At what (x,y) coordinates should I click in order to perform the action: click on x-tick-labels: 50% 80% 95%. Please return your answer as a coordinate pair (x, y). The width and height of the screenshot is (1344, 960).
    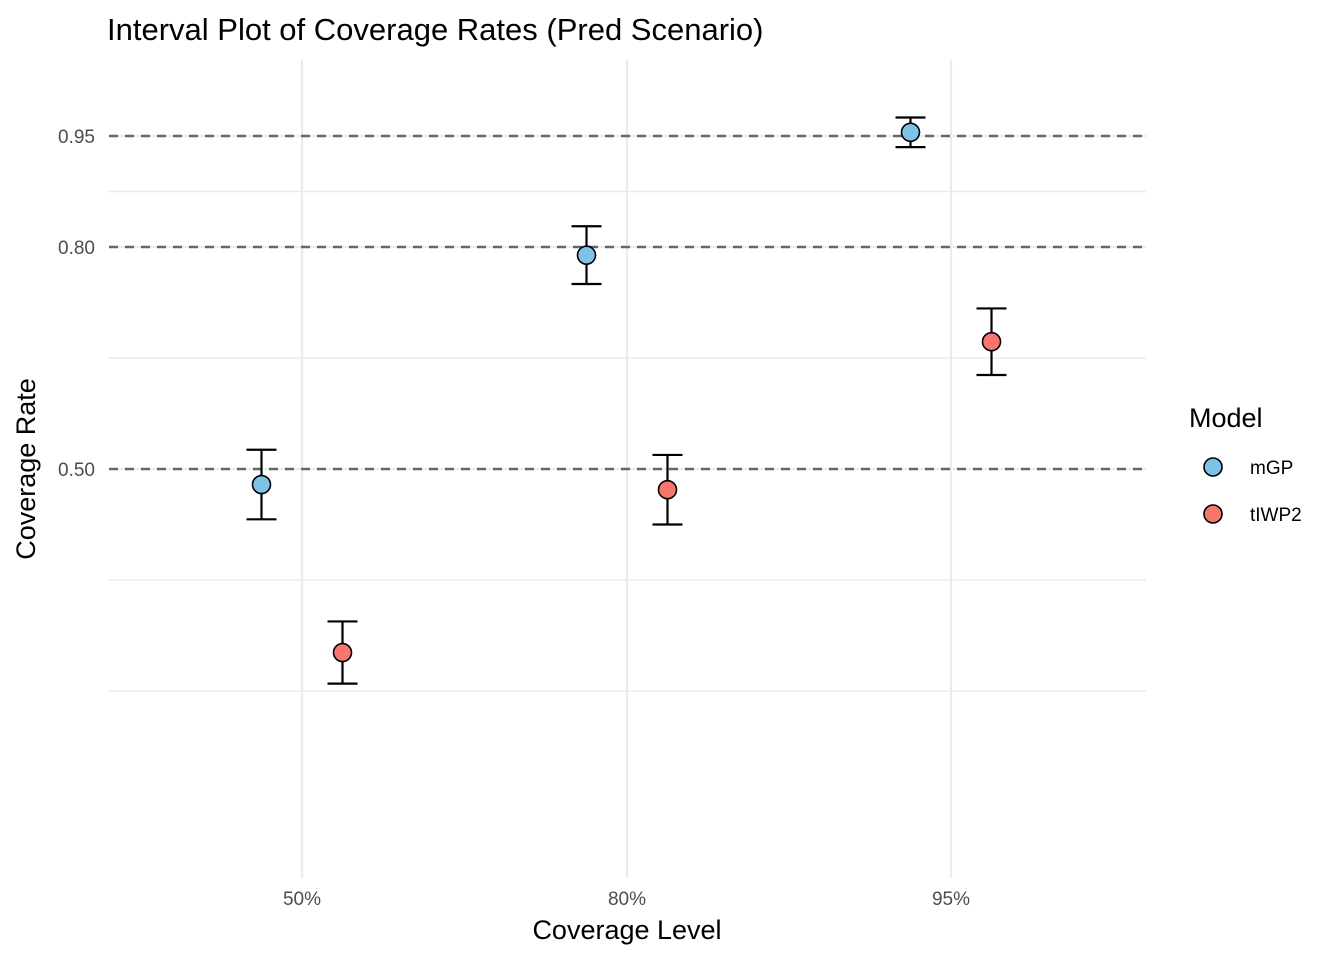
    Looking at the image, I should click on (626, 899).